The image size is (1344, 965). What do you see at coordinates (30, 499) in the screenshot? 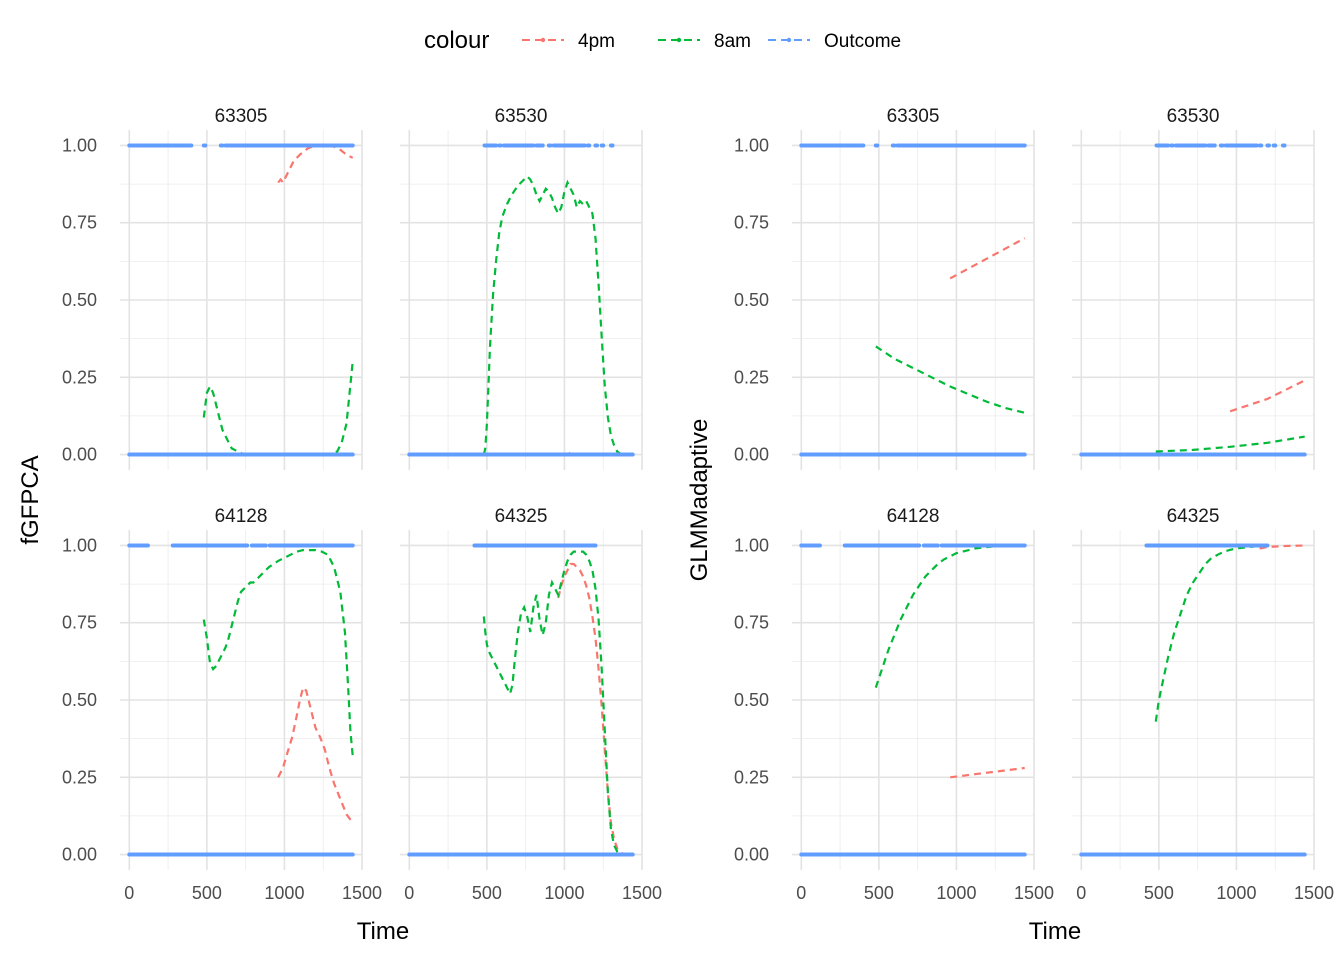
I see `y-axis-title: fGFPCA` at bounding box center [30, 499].